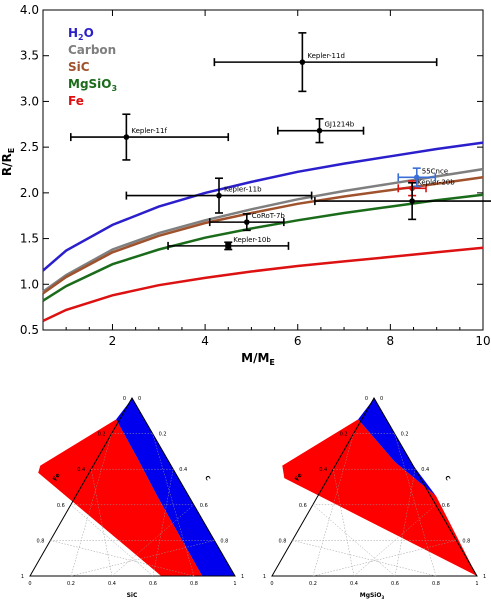  I want to click on x-tick-label: 6, so click(298, 341).